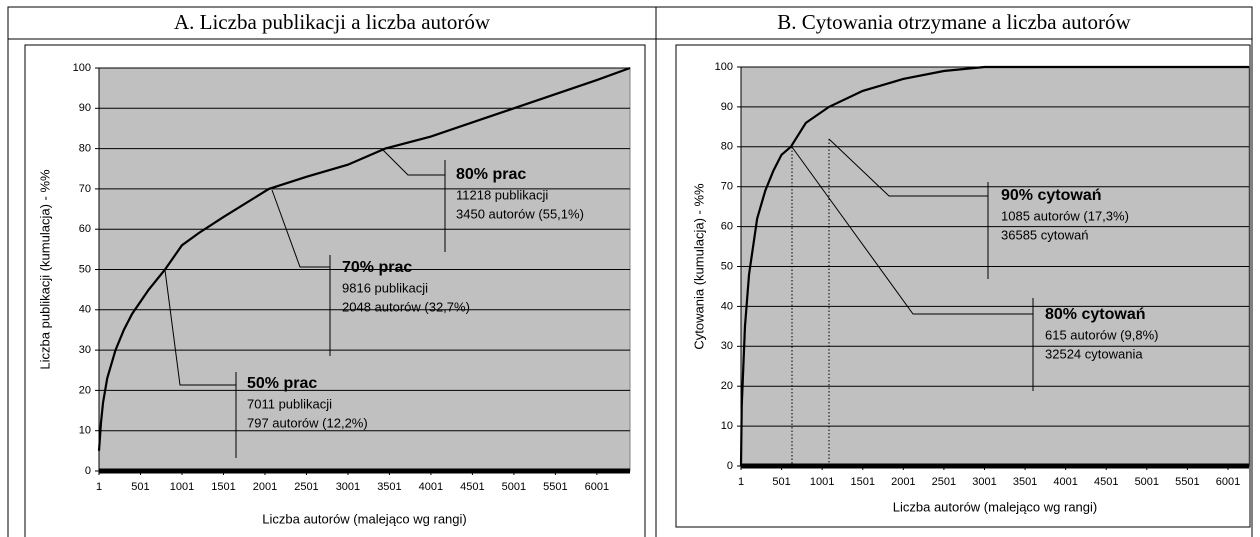 The width and height of the screenshot is (1260, 537). Describe the element at coordinates (698, 266) in the screenshot. I see `y-axis-label: Cytowania (kumulacja) - %%` at that location.